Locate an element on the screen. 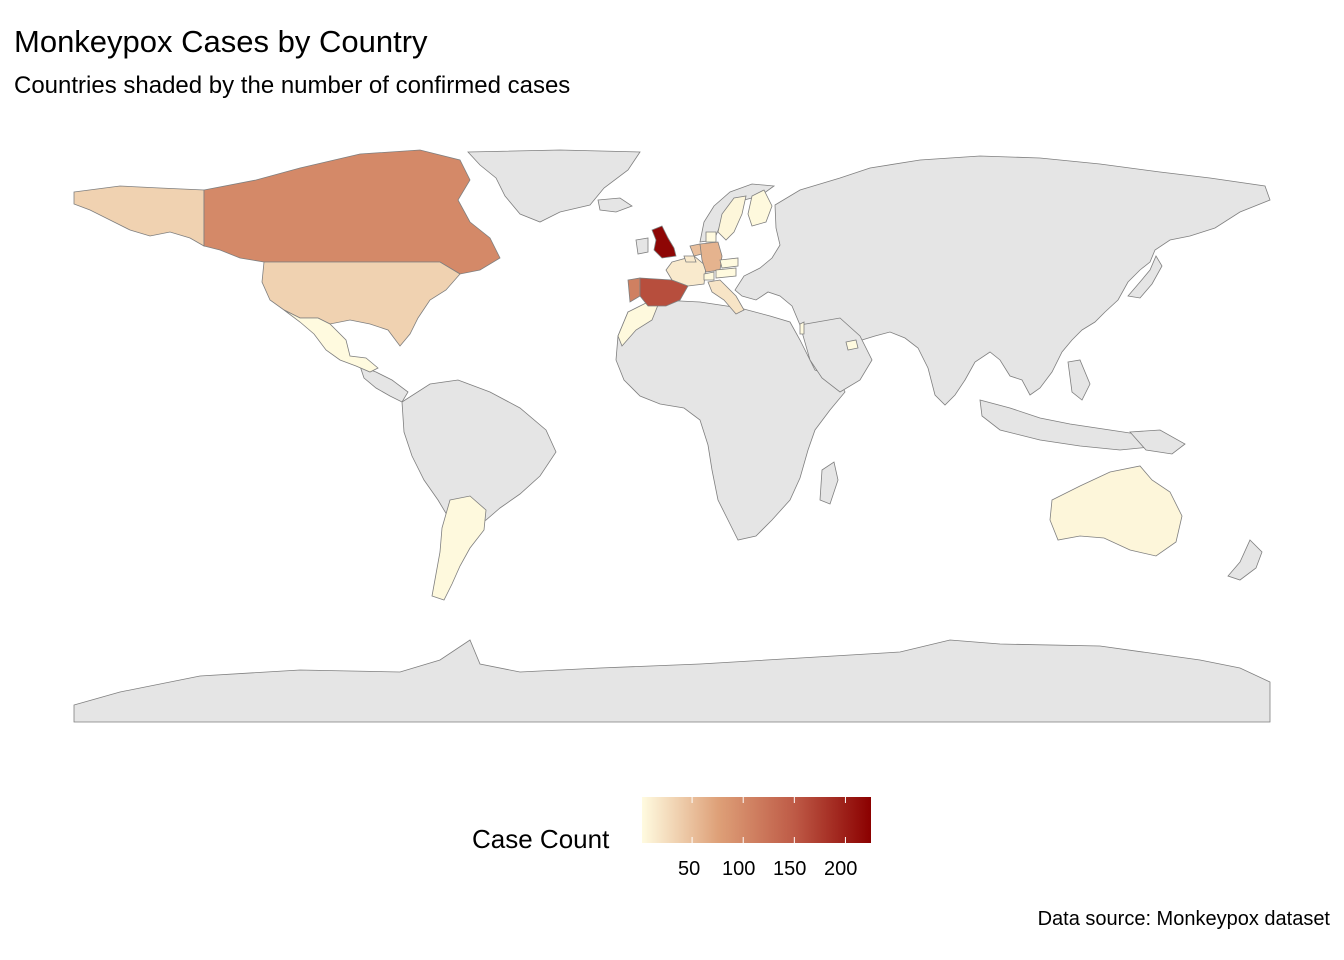 The height and width of the screenshot is (960, 1344). legend-tick-label-150: 150 is located at coordinates (790, 869).